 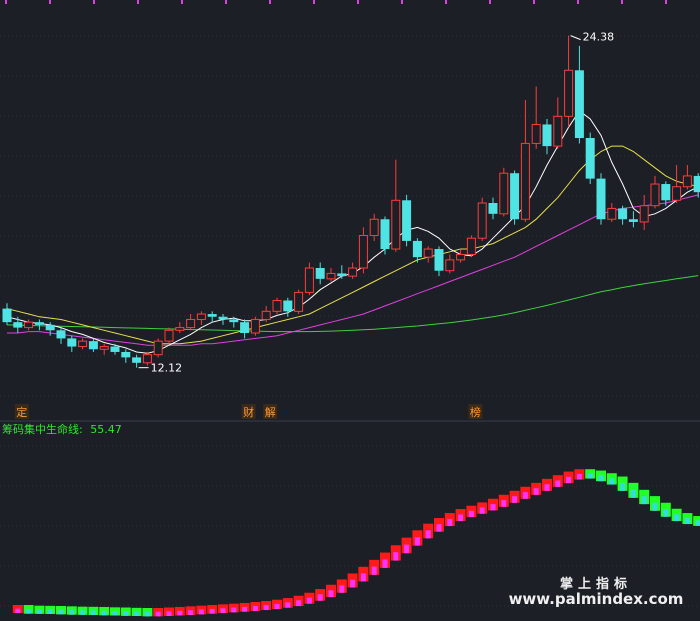 I want to click on event-tag: 定, so click(x=21, y=411).